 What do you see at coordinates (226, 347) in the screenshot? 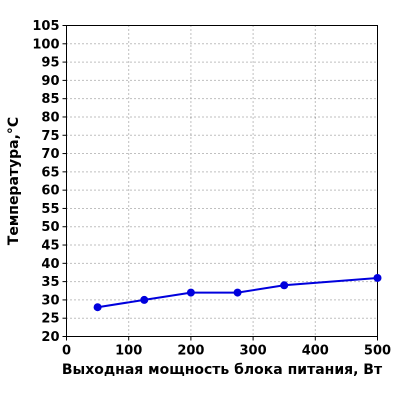
I see `x-axis-ticks: 0 100 200 300 400 500` at bounding box center [226, 347].